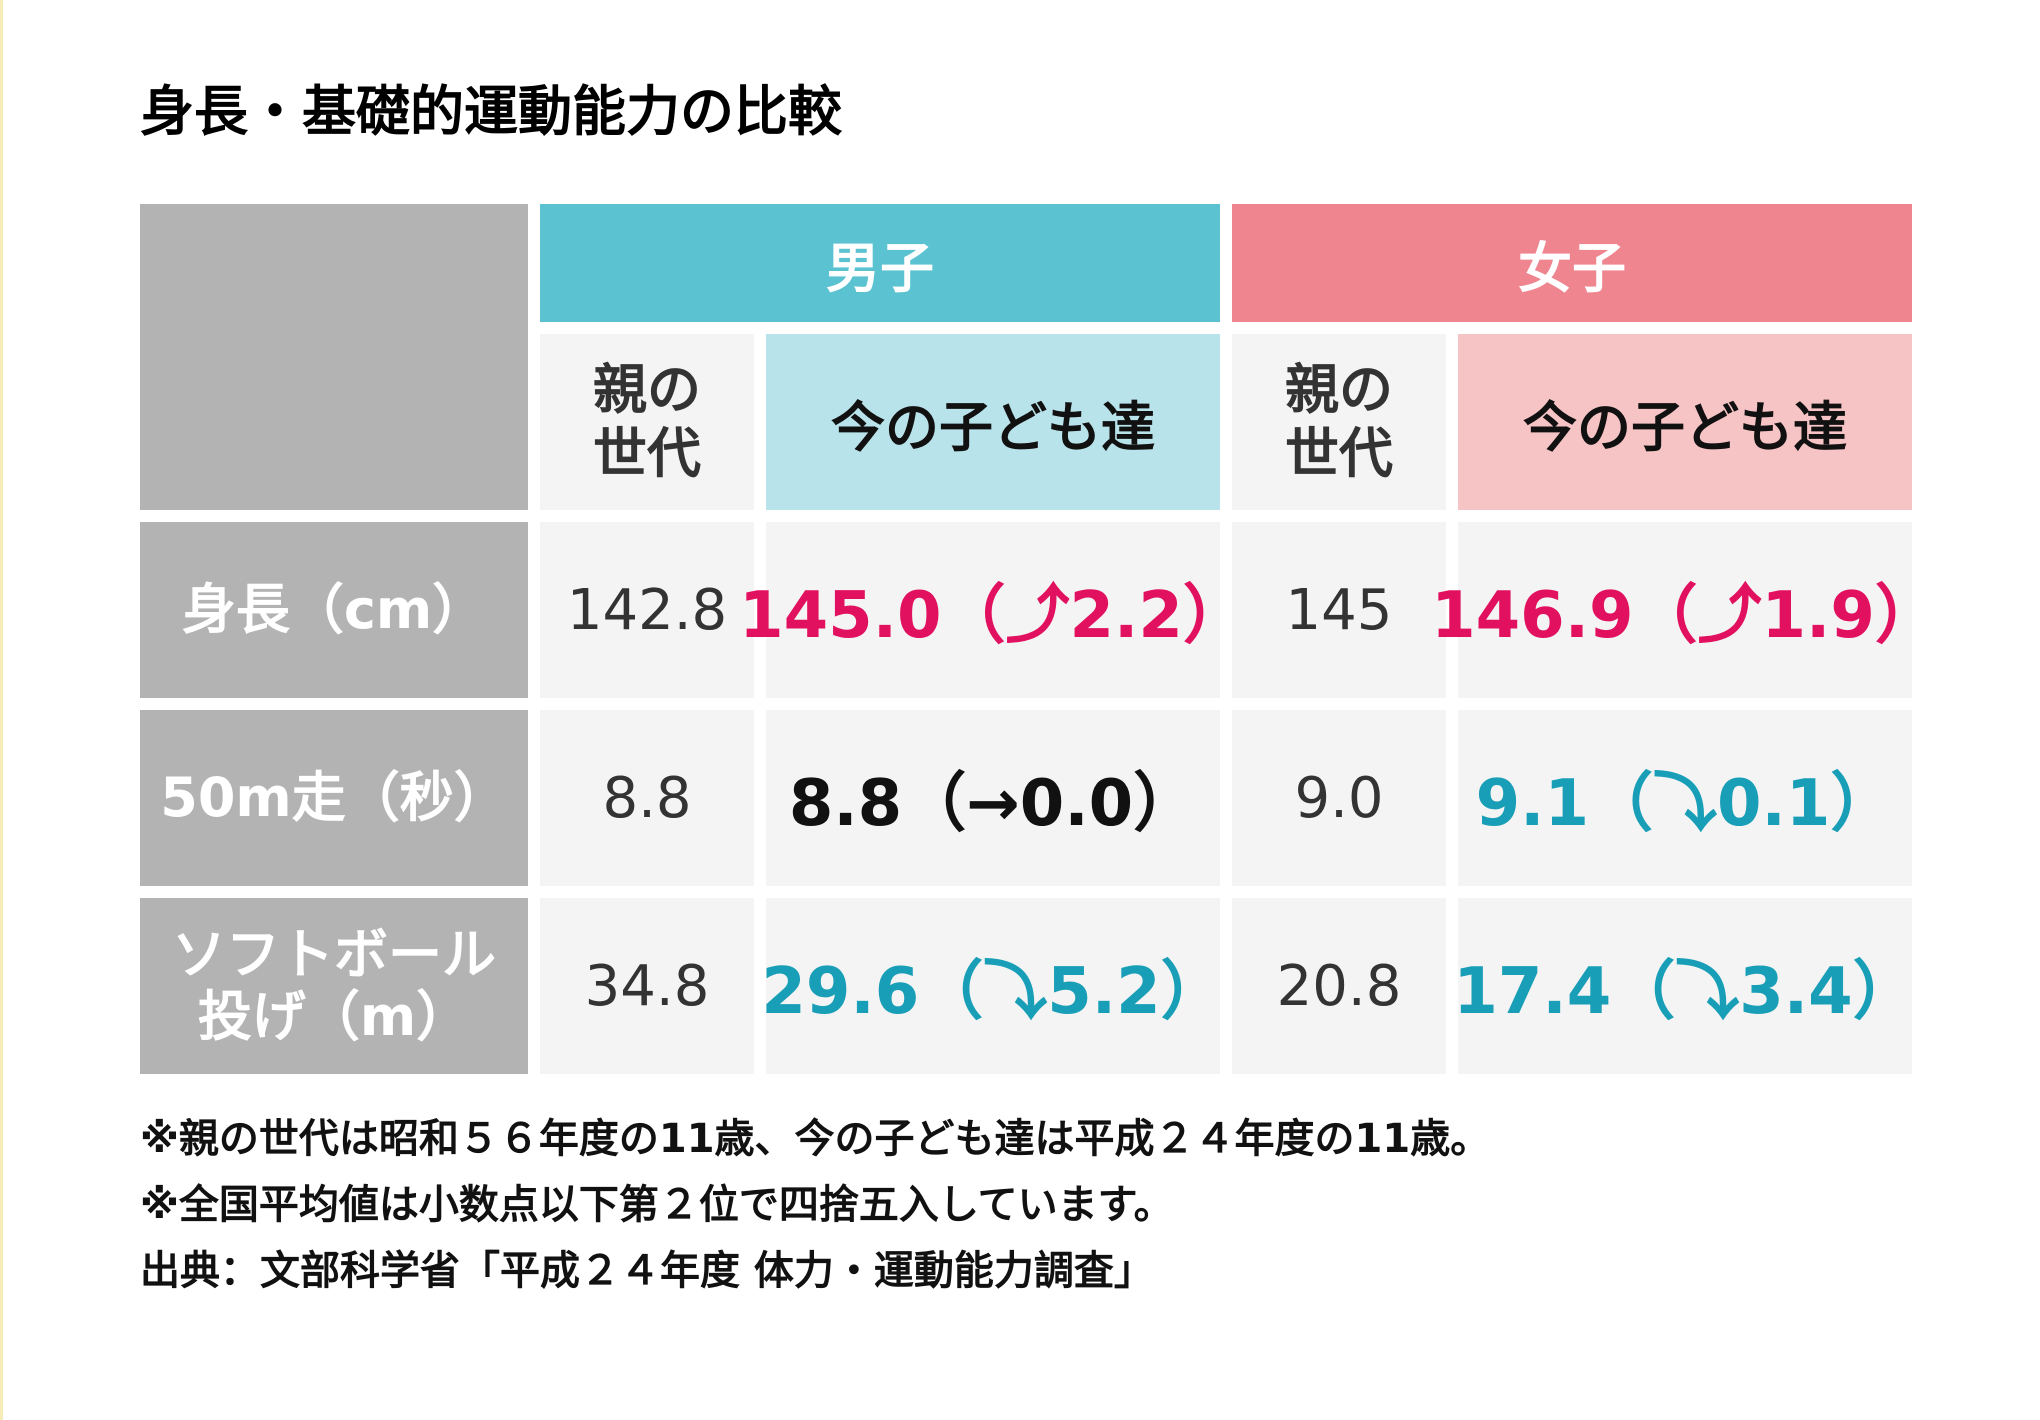  What do you see at coordinates (334, 798) in the screenshot?
I see `row-label-50m-run: 50m走（秒）` at bounding box center [334, 798].